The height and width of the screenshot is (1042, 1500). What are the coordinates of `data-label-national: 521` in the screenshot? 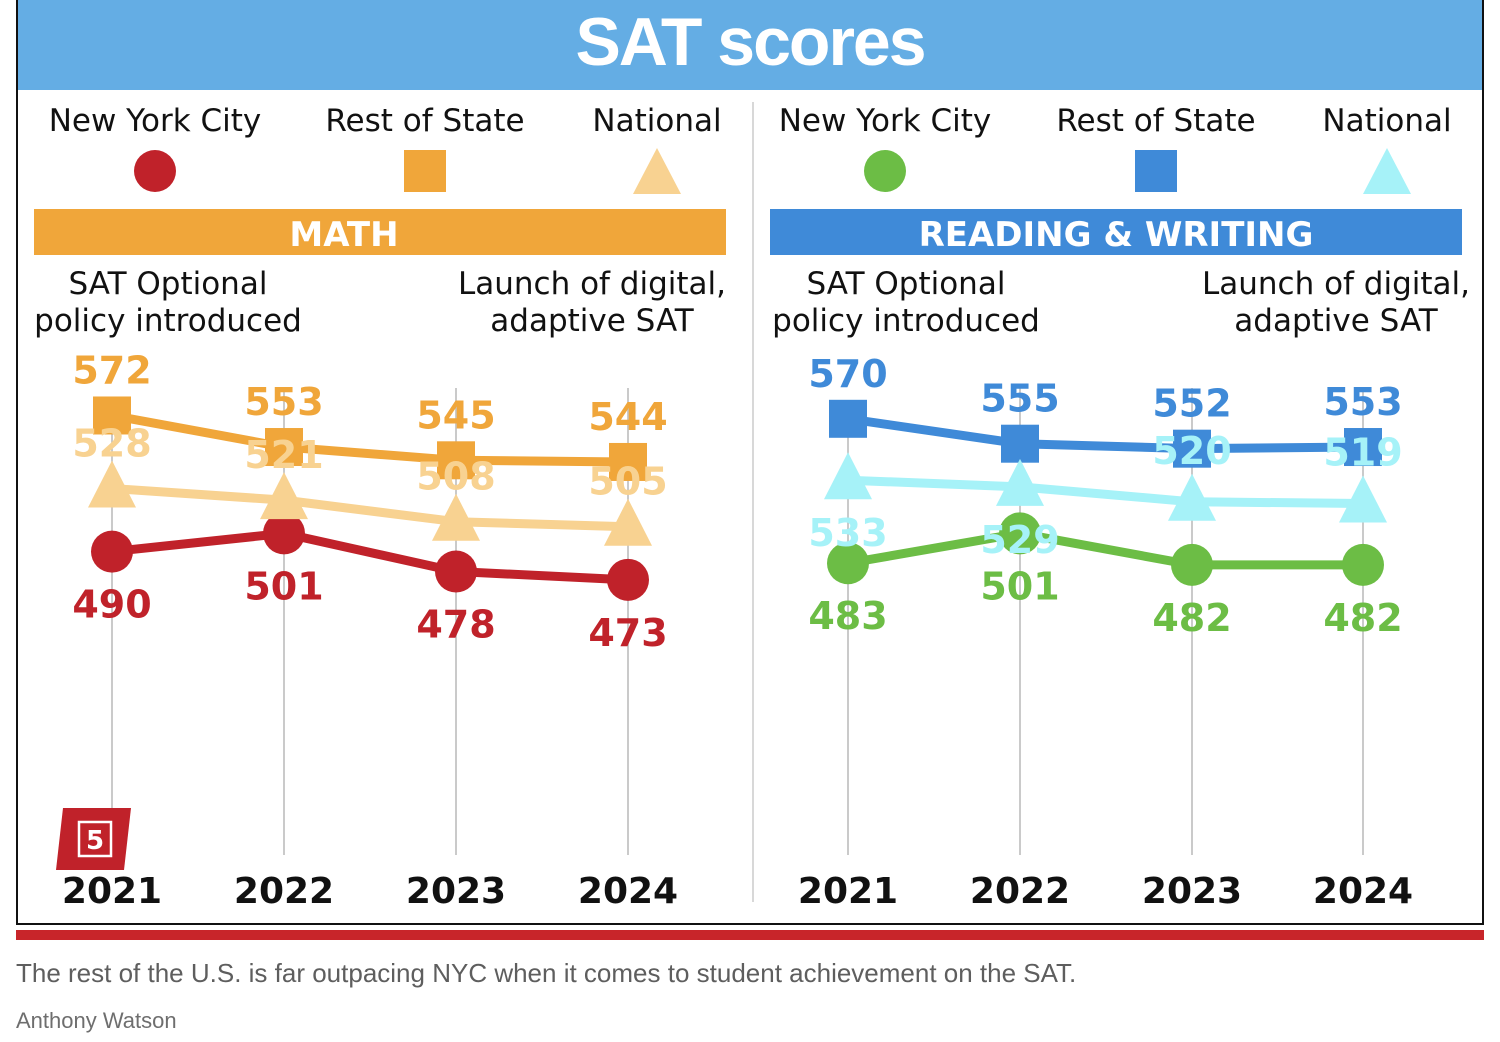 It's located at (283, 455).